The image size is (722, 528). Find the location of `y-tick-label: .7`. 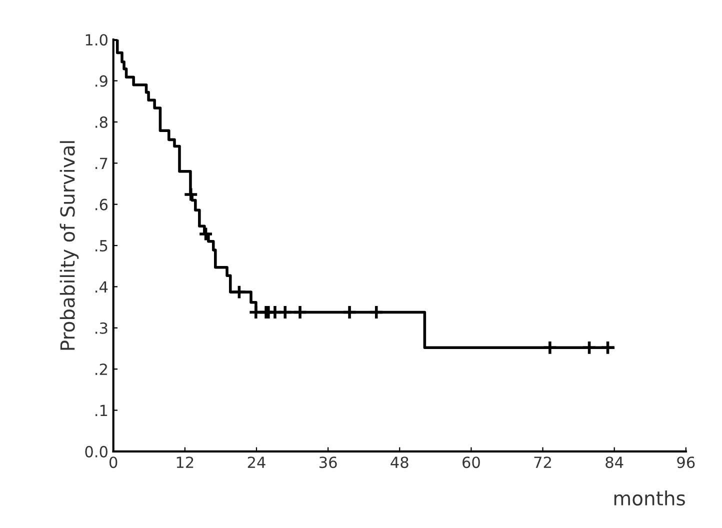

y-tick-label: .7 is located at coordinates (102, 163).